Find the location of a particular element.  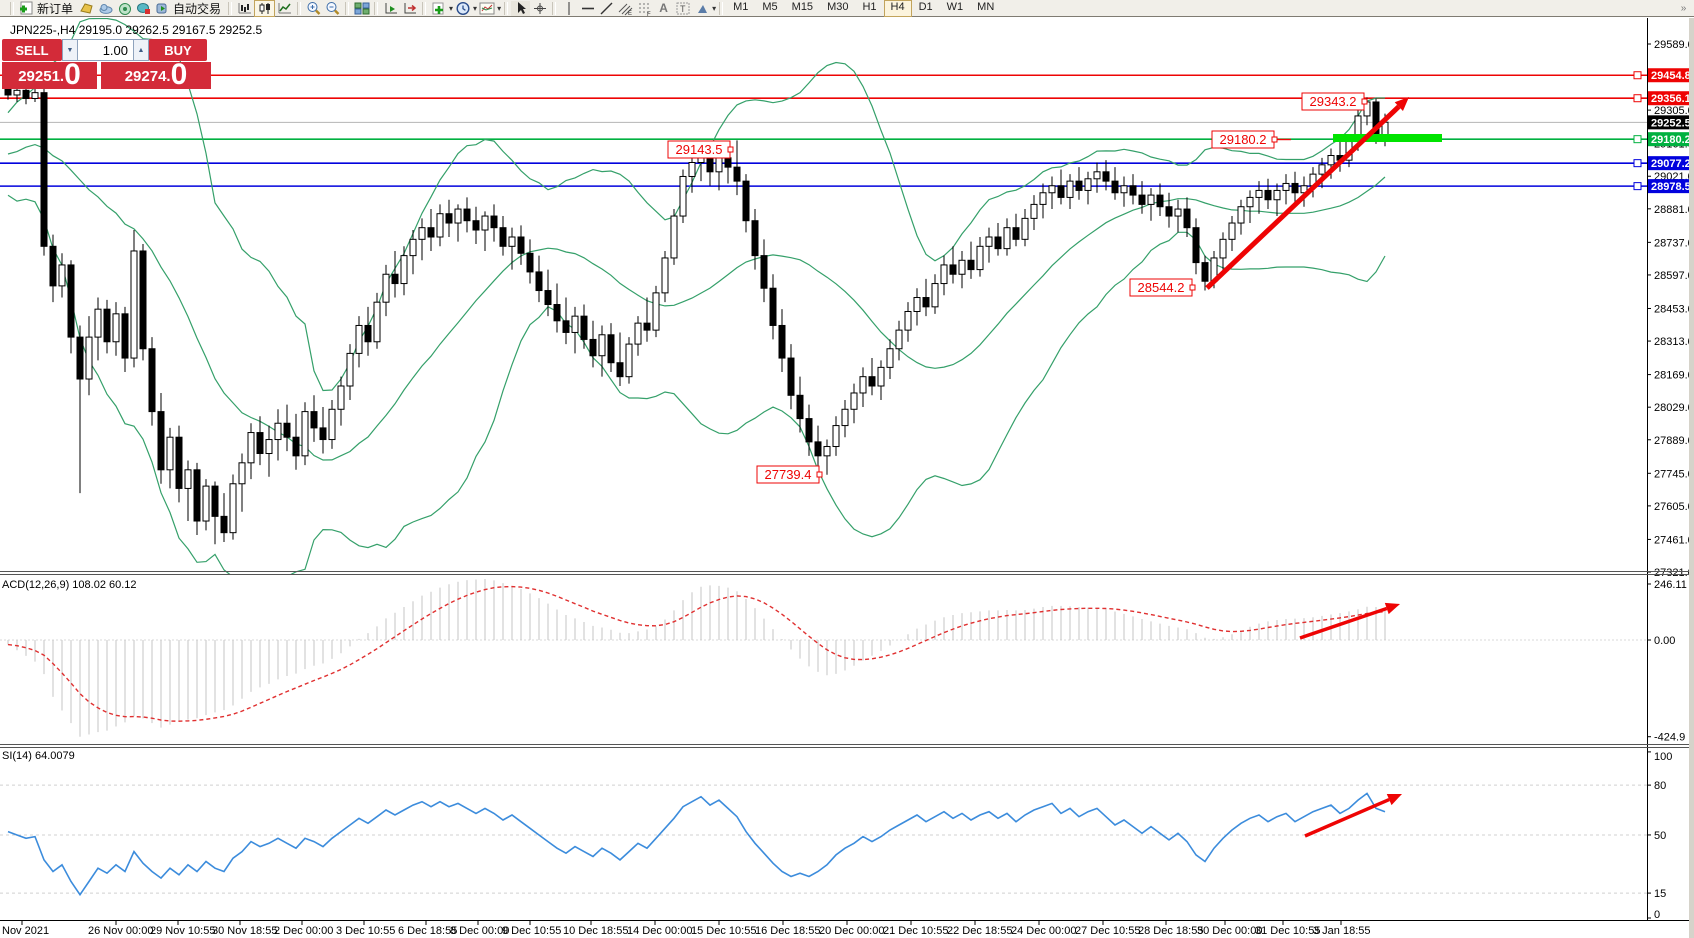

timeframe-button-d1: D1 is located at coordinates (925, 6).